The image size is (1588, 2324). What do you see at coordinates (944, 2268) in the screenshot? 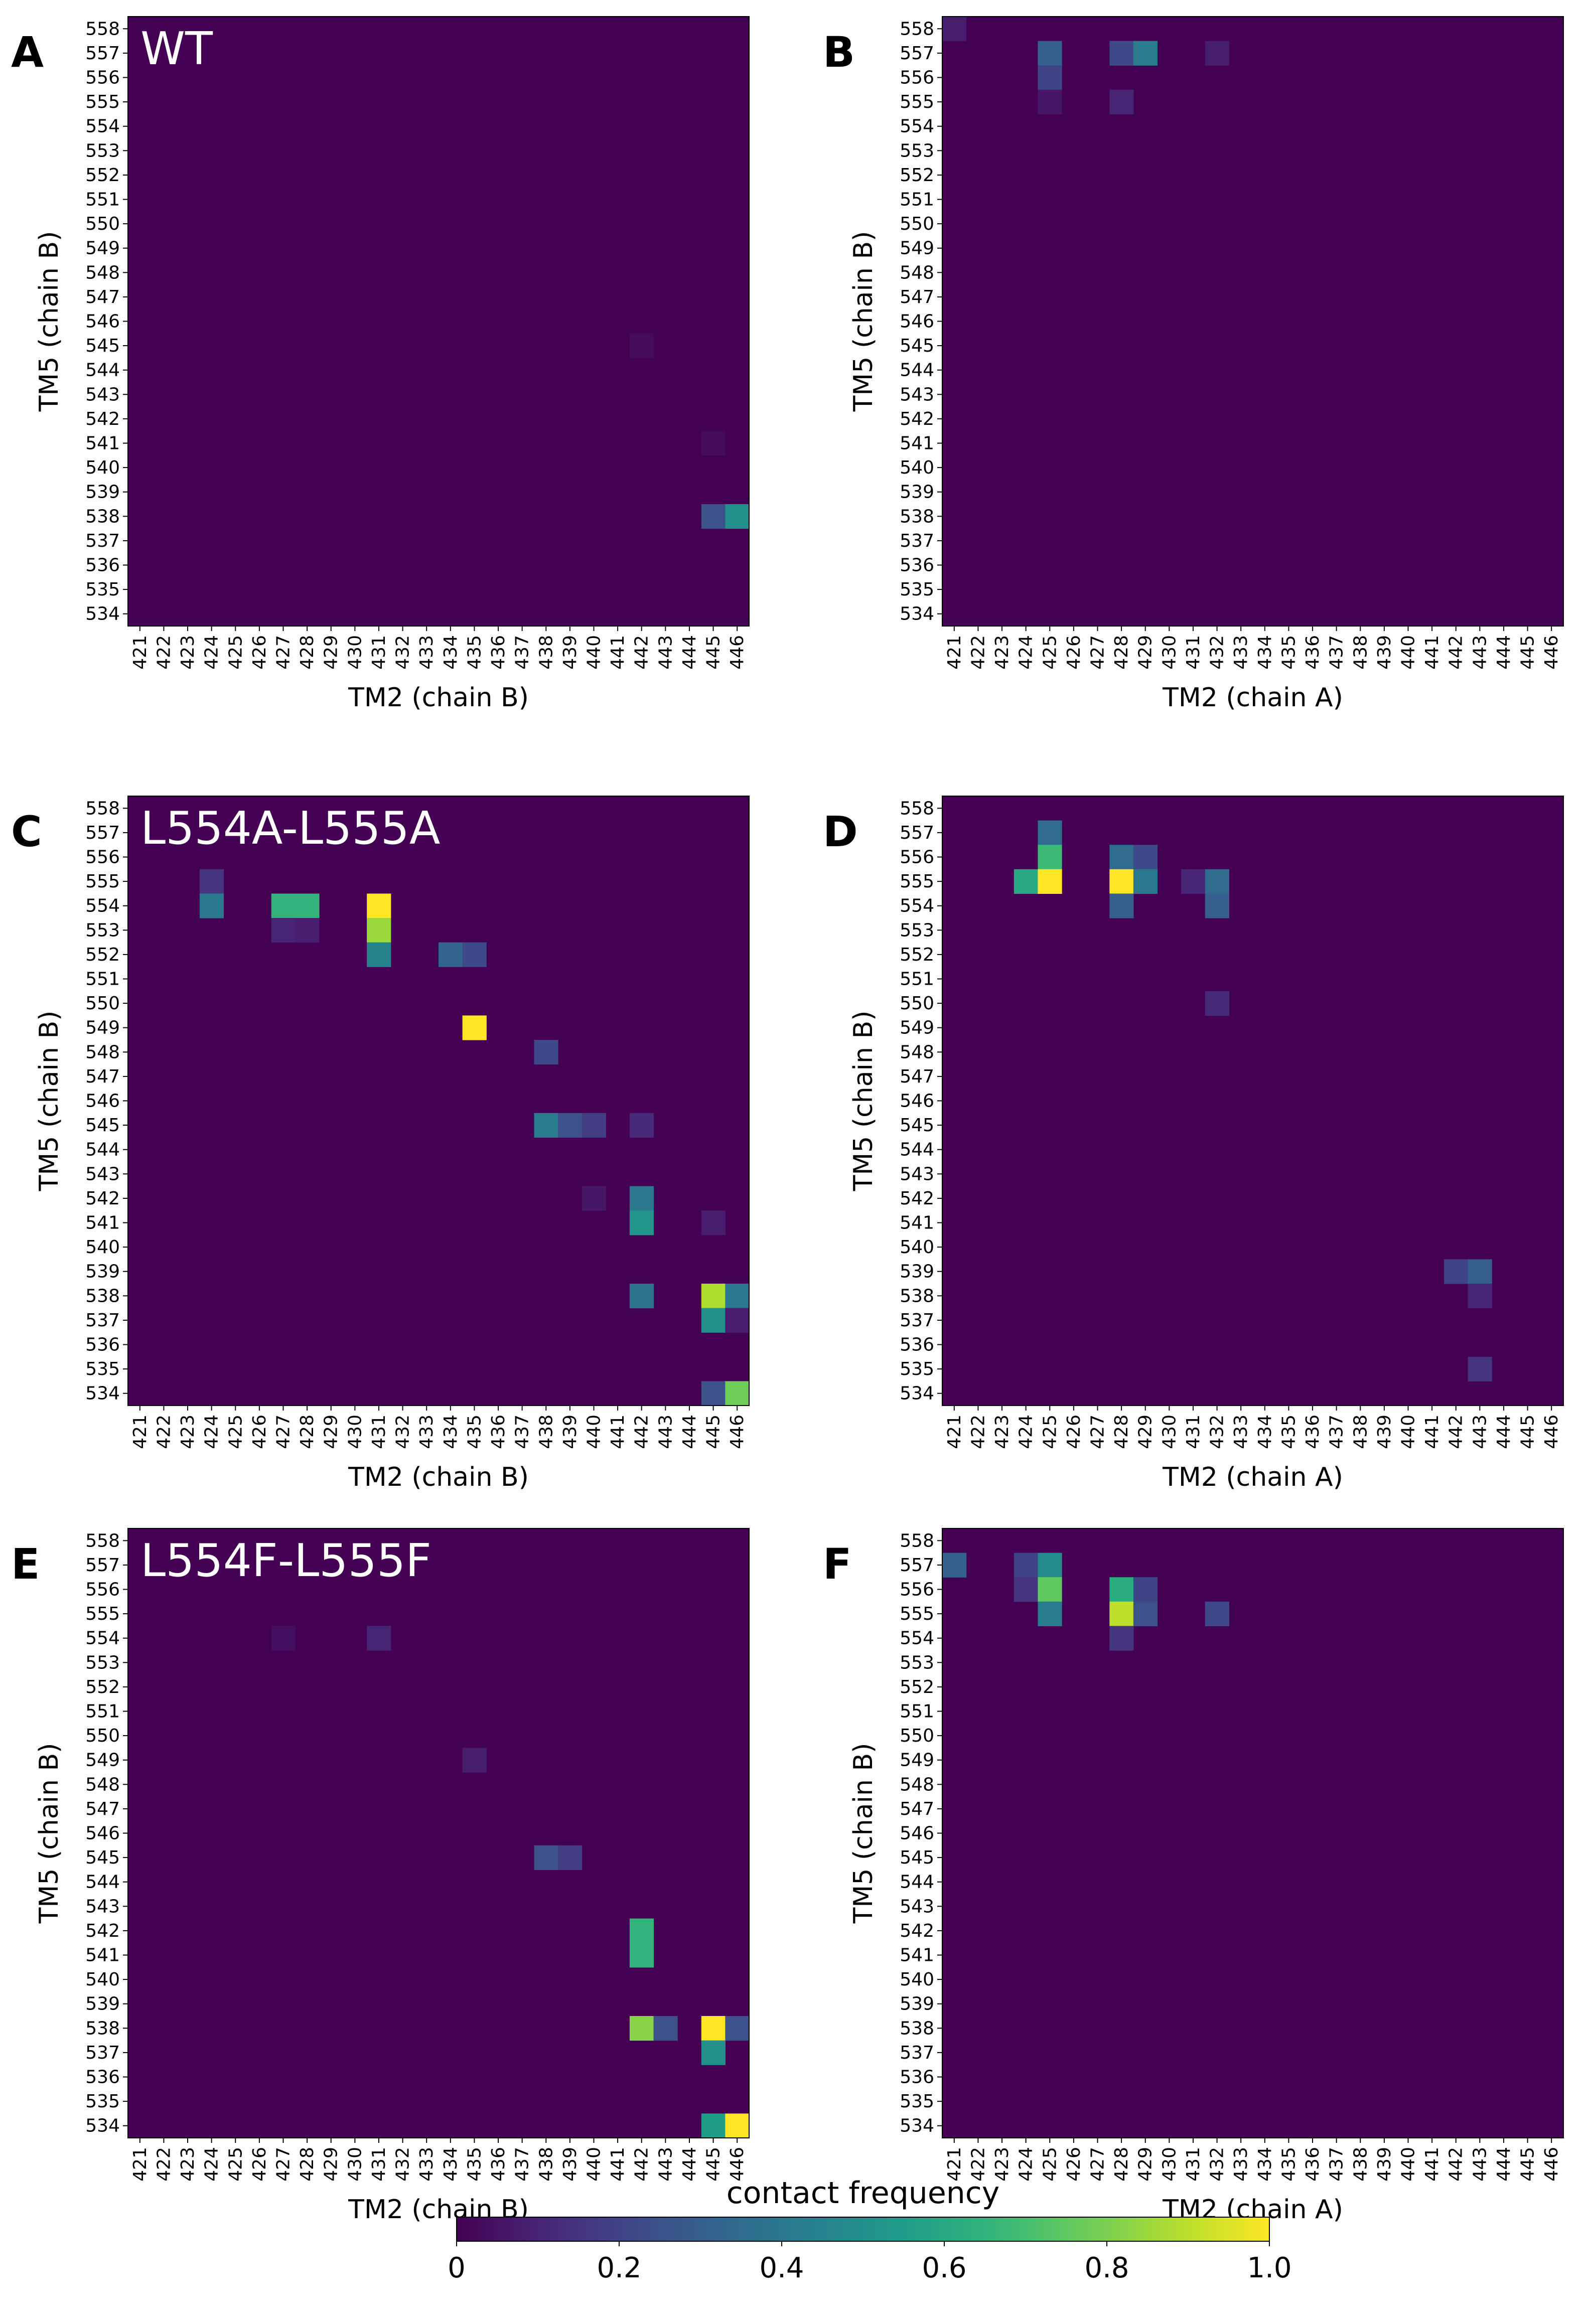
I see `colorbar-tick-label: 0.6` at bounding box center [944, 2268].